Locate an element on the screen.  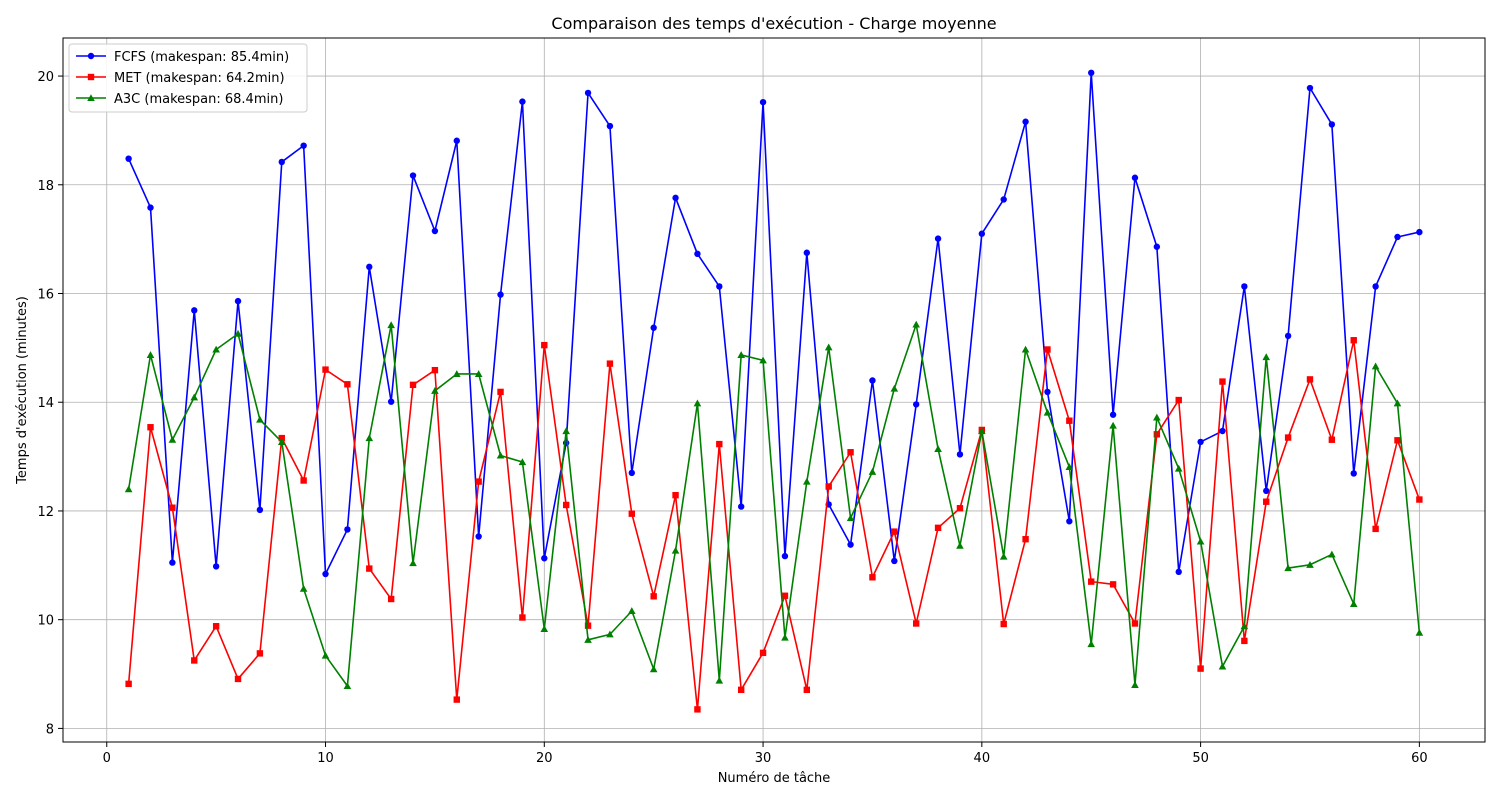
x-tick-label: 0 is located at coordinates (107, 758).